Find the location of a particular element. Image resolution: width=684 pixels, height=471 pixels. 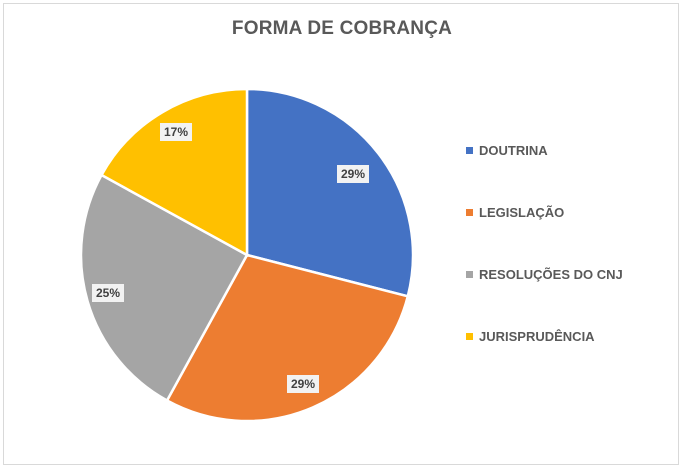

data-label-resolucoes: 25% is located at coordinates (108, 293).